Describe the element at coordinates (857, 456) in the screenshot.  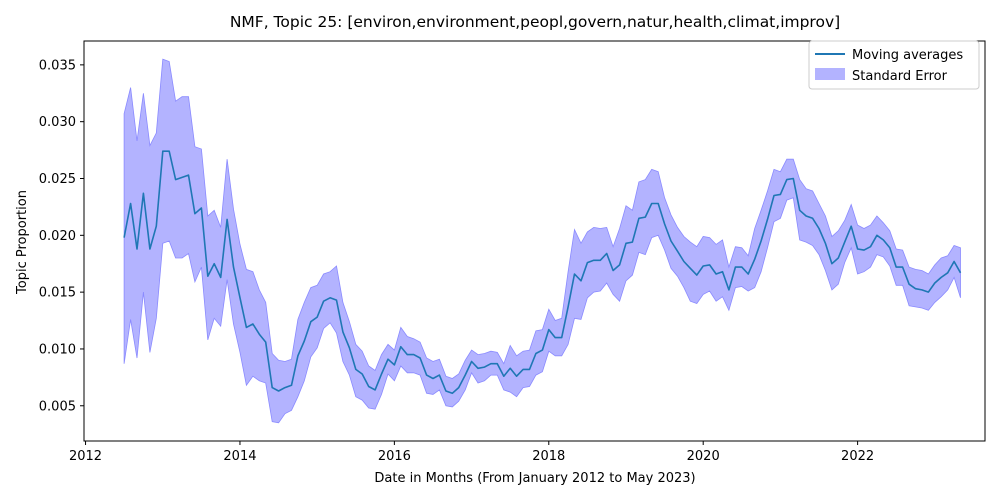
I see `x-tick-label: 2022` at that location.